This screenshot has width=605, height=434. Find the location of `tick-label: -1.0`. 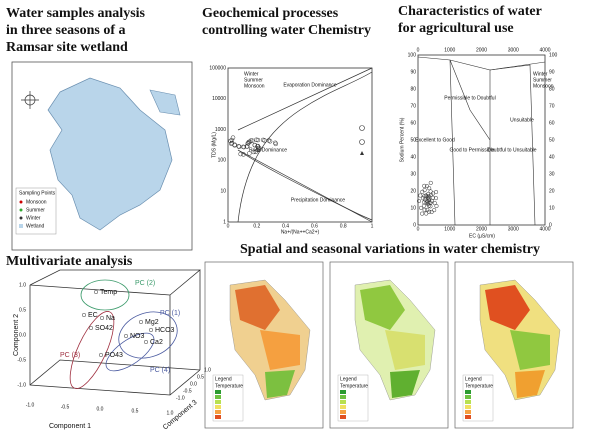

tick-label: -1.0 is located at coordinates (21, 385).